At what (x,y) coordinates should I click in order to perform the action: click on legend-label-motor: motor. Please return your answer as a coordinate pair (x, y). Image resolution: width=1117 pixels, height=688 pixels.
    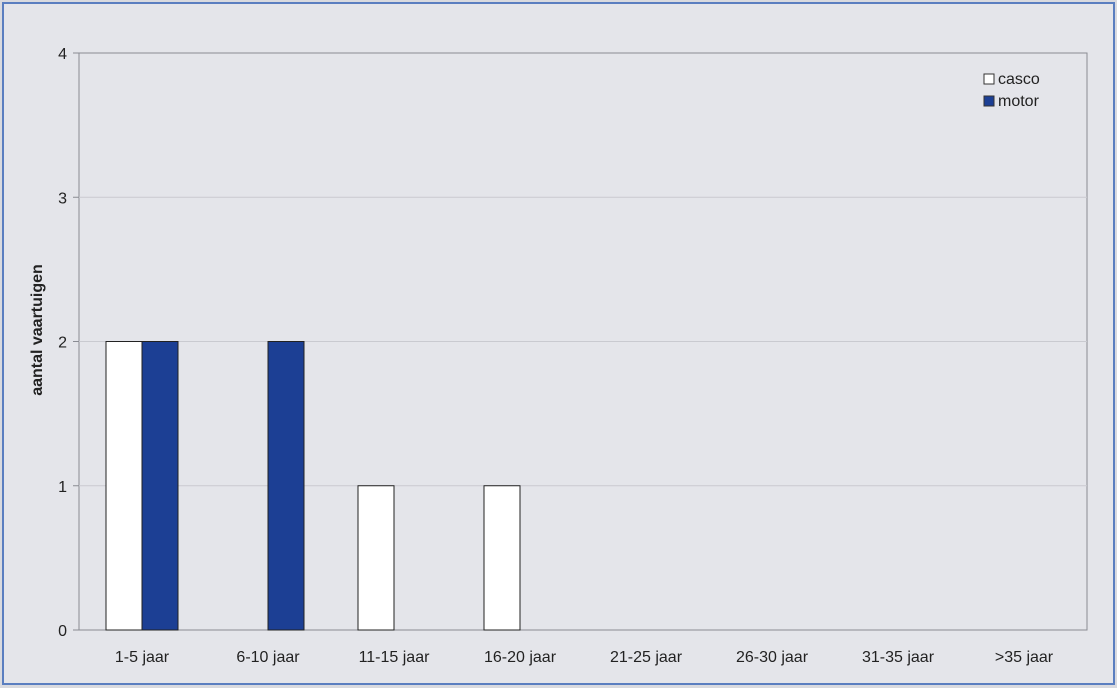
    Looking at the image, I should click on (1019, 101).